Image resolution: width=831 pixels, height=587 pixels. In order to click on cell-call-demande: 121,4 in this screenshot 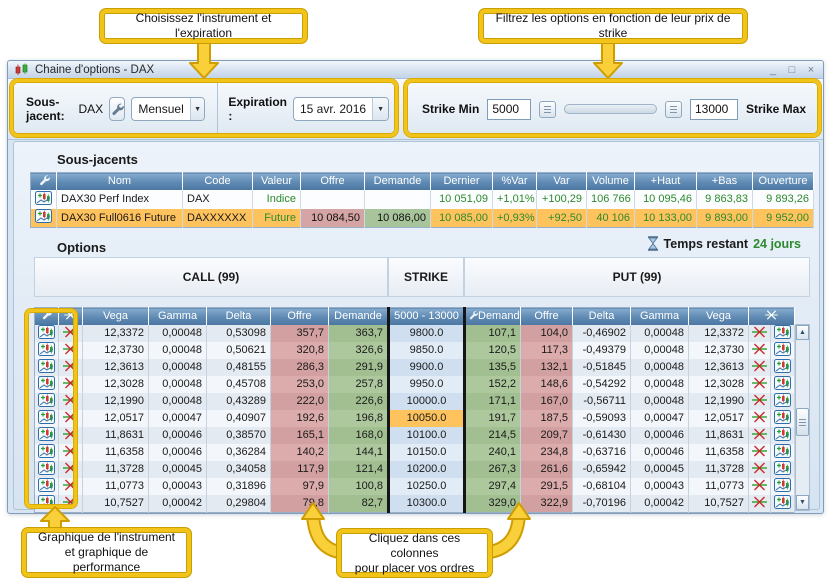, I will do `click(358, 469)`.